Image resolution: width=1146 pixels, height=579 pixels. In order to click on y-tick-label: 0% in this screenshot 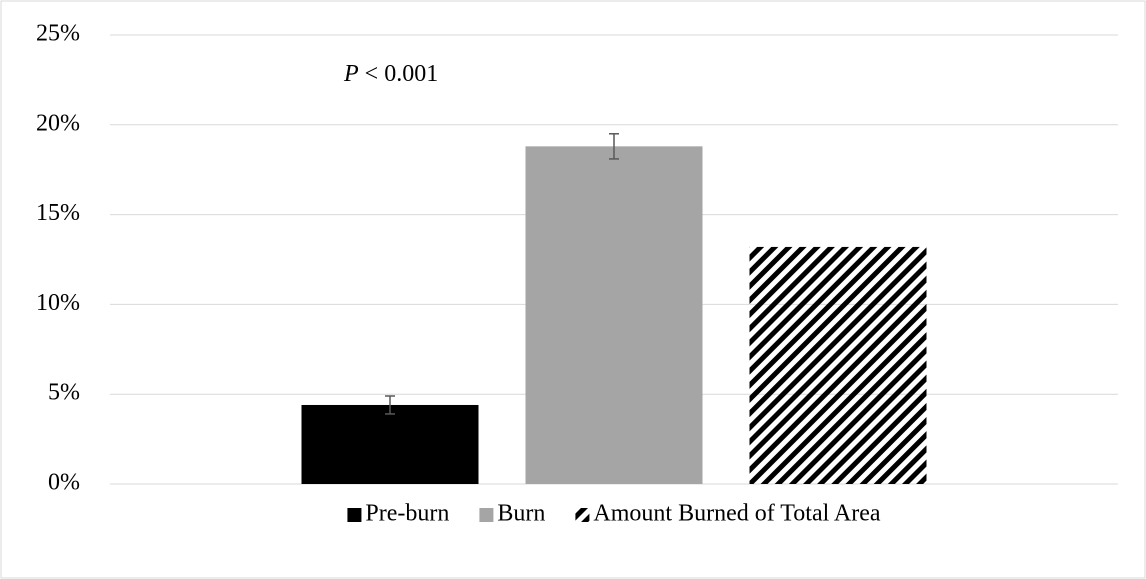, I will do `click(64, 483)`.